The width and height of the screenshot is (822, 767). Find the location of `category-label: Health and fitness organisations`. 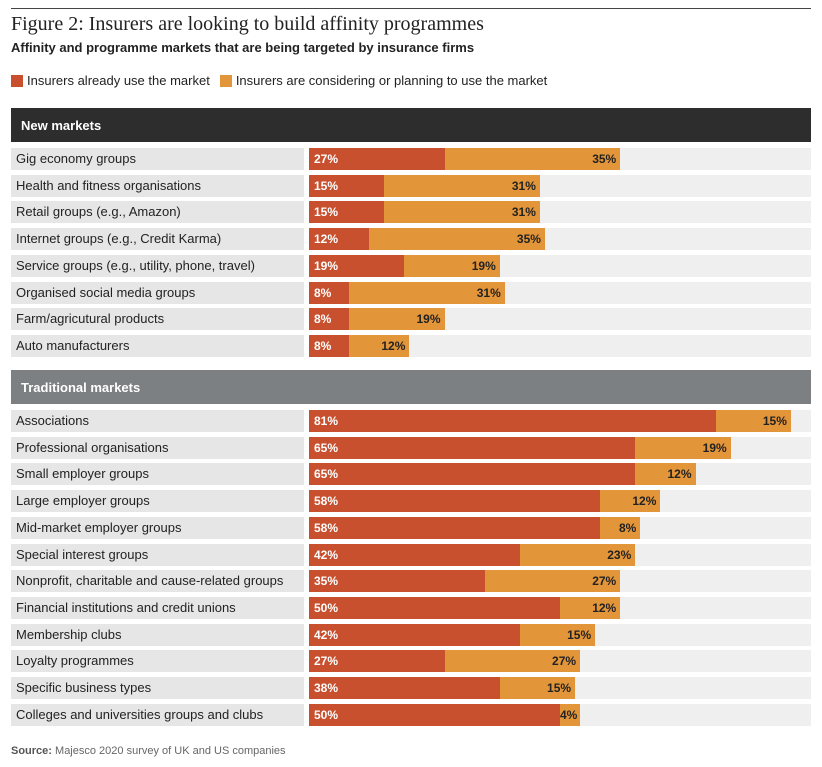

category-label: Health and fitness organisations is located at coordinates (157, 185).